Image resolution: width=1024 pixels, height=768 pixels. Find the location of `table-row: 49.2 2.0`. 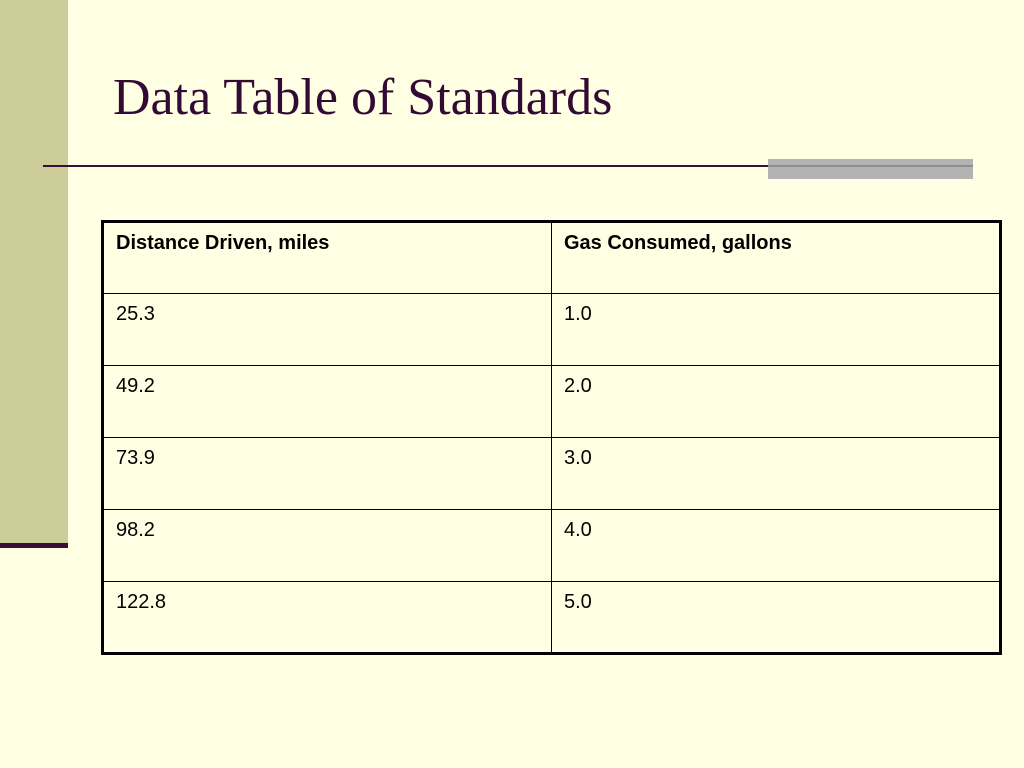

table-row: 49.2 2.0 is located at coordinates (551, 401).